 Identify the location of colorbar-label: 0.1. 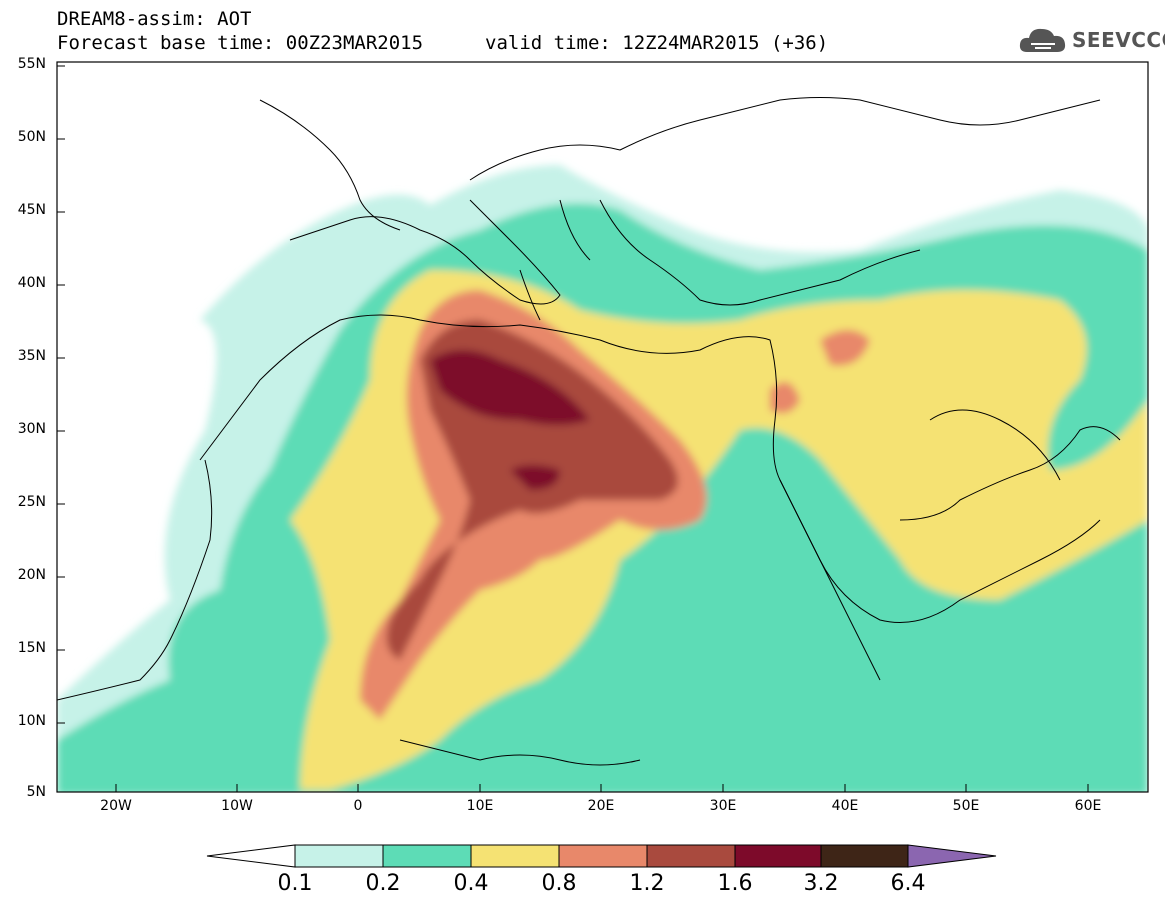
(295, 883).